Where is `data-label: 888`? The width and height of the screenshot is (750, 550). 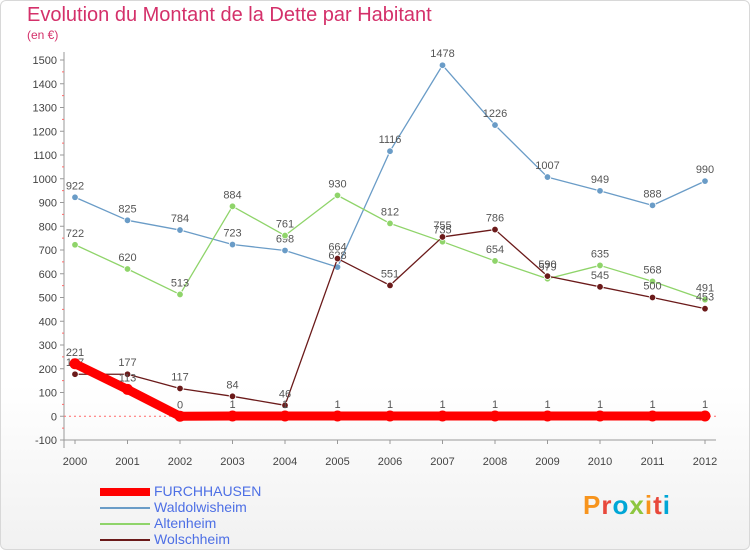
data-label: 888 is located at coordinates (652, 194).